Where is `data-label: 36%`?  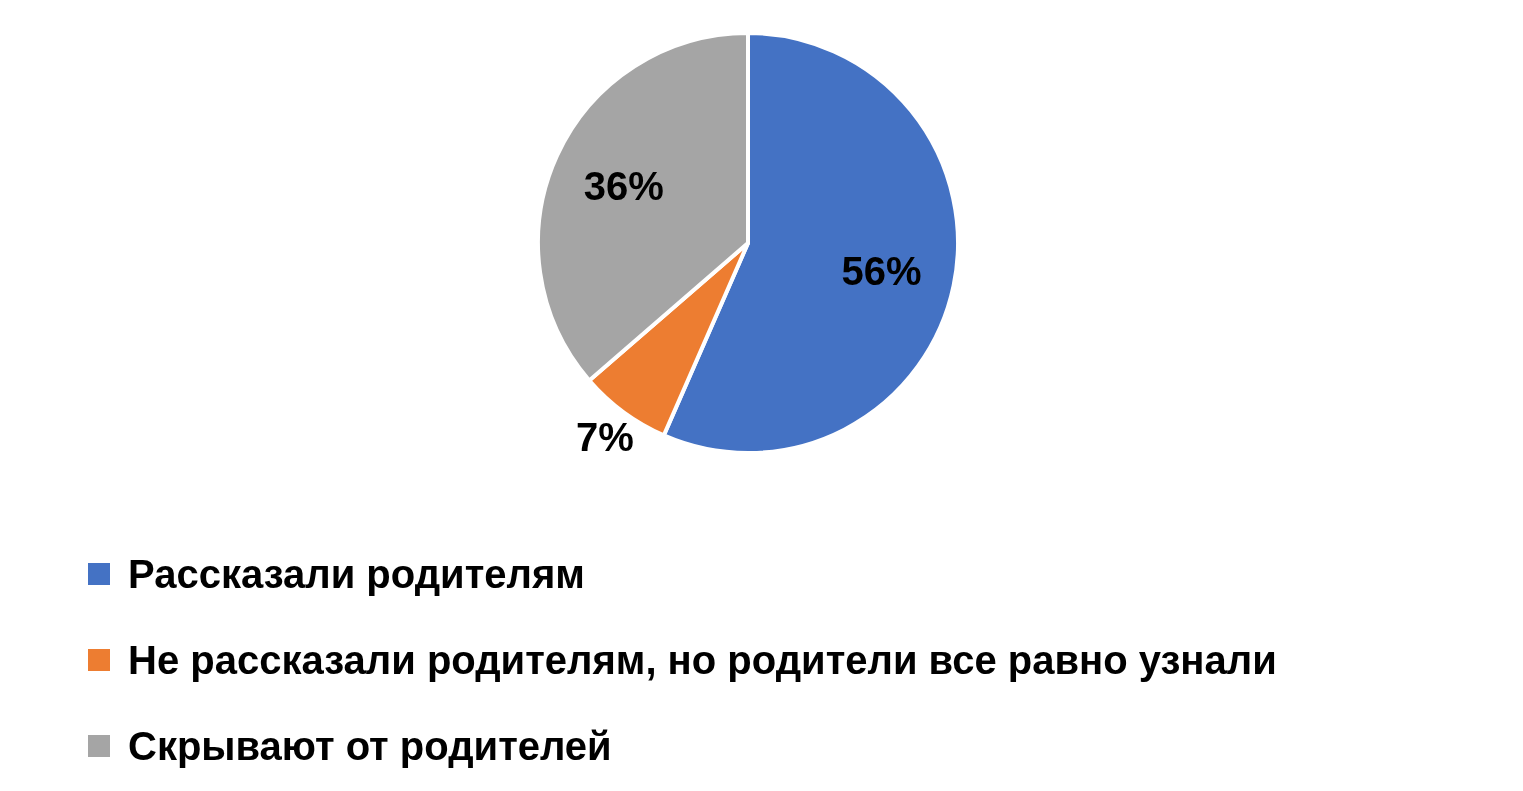 data-label: 36% is located at coordinates (623, 186).